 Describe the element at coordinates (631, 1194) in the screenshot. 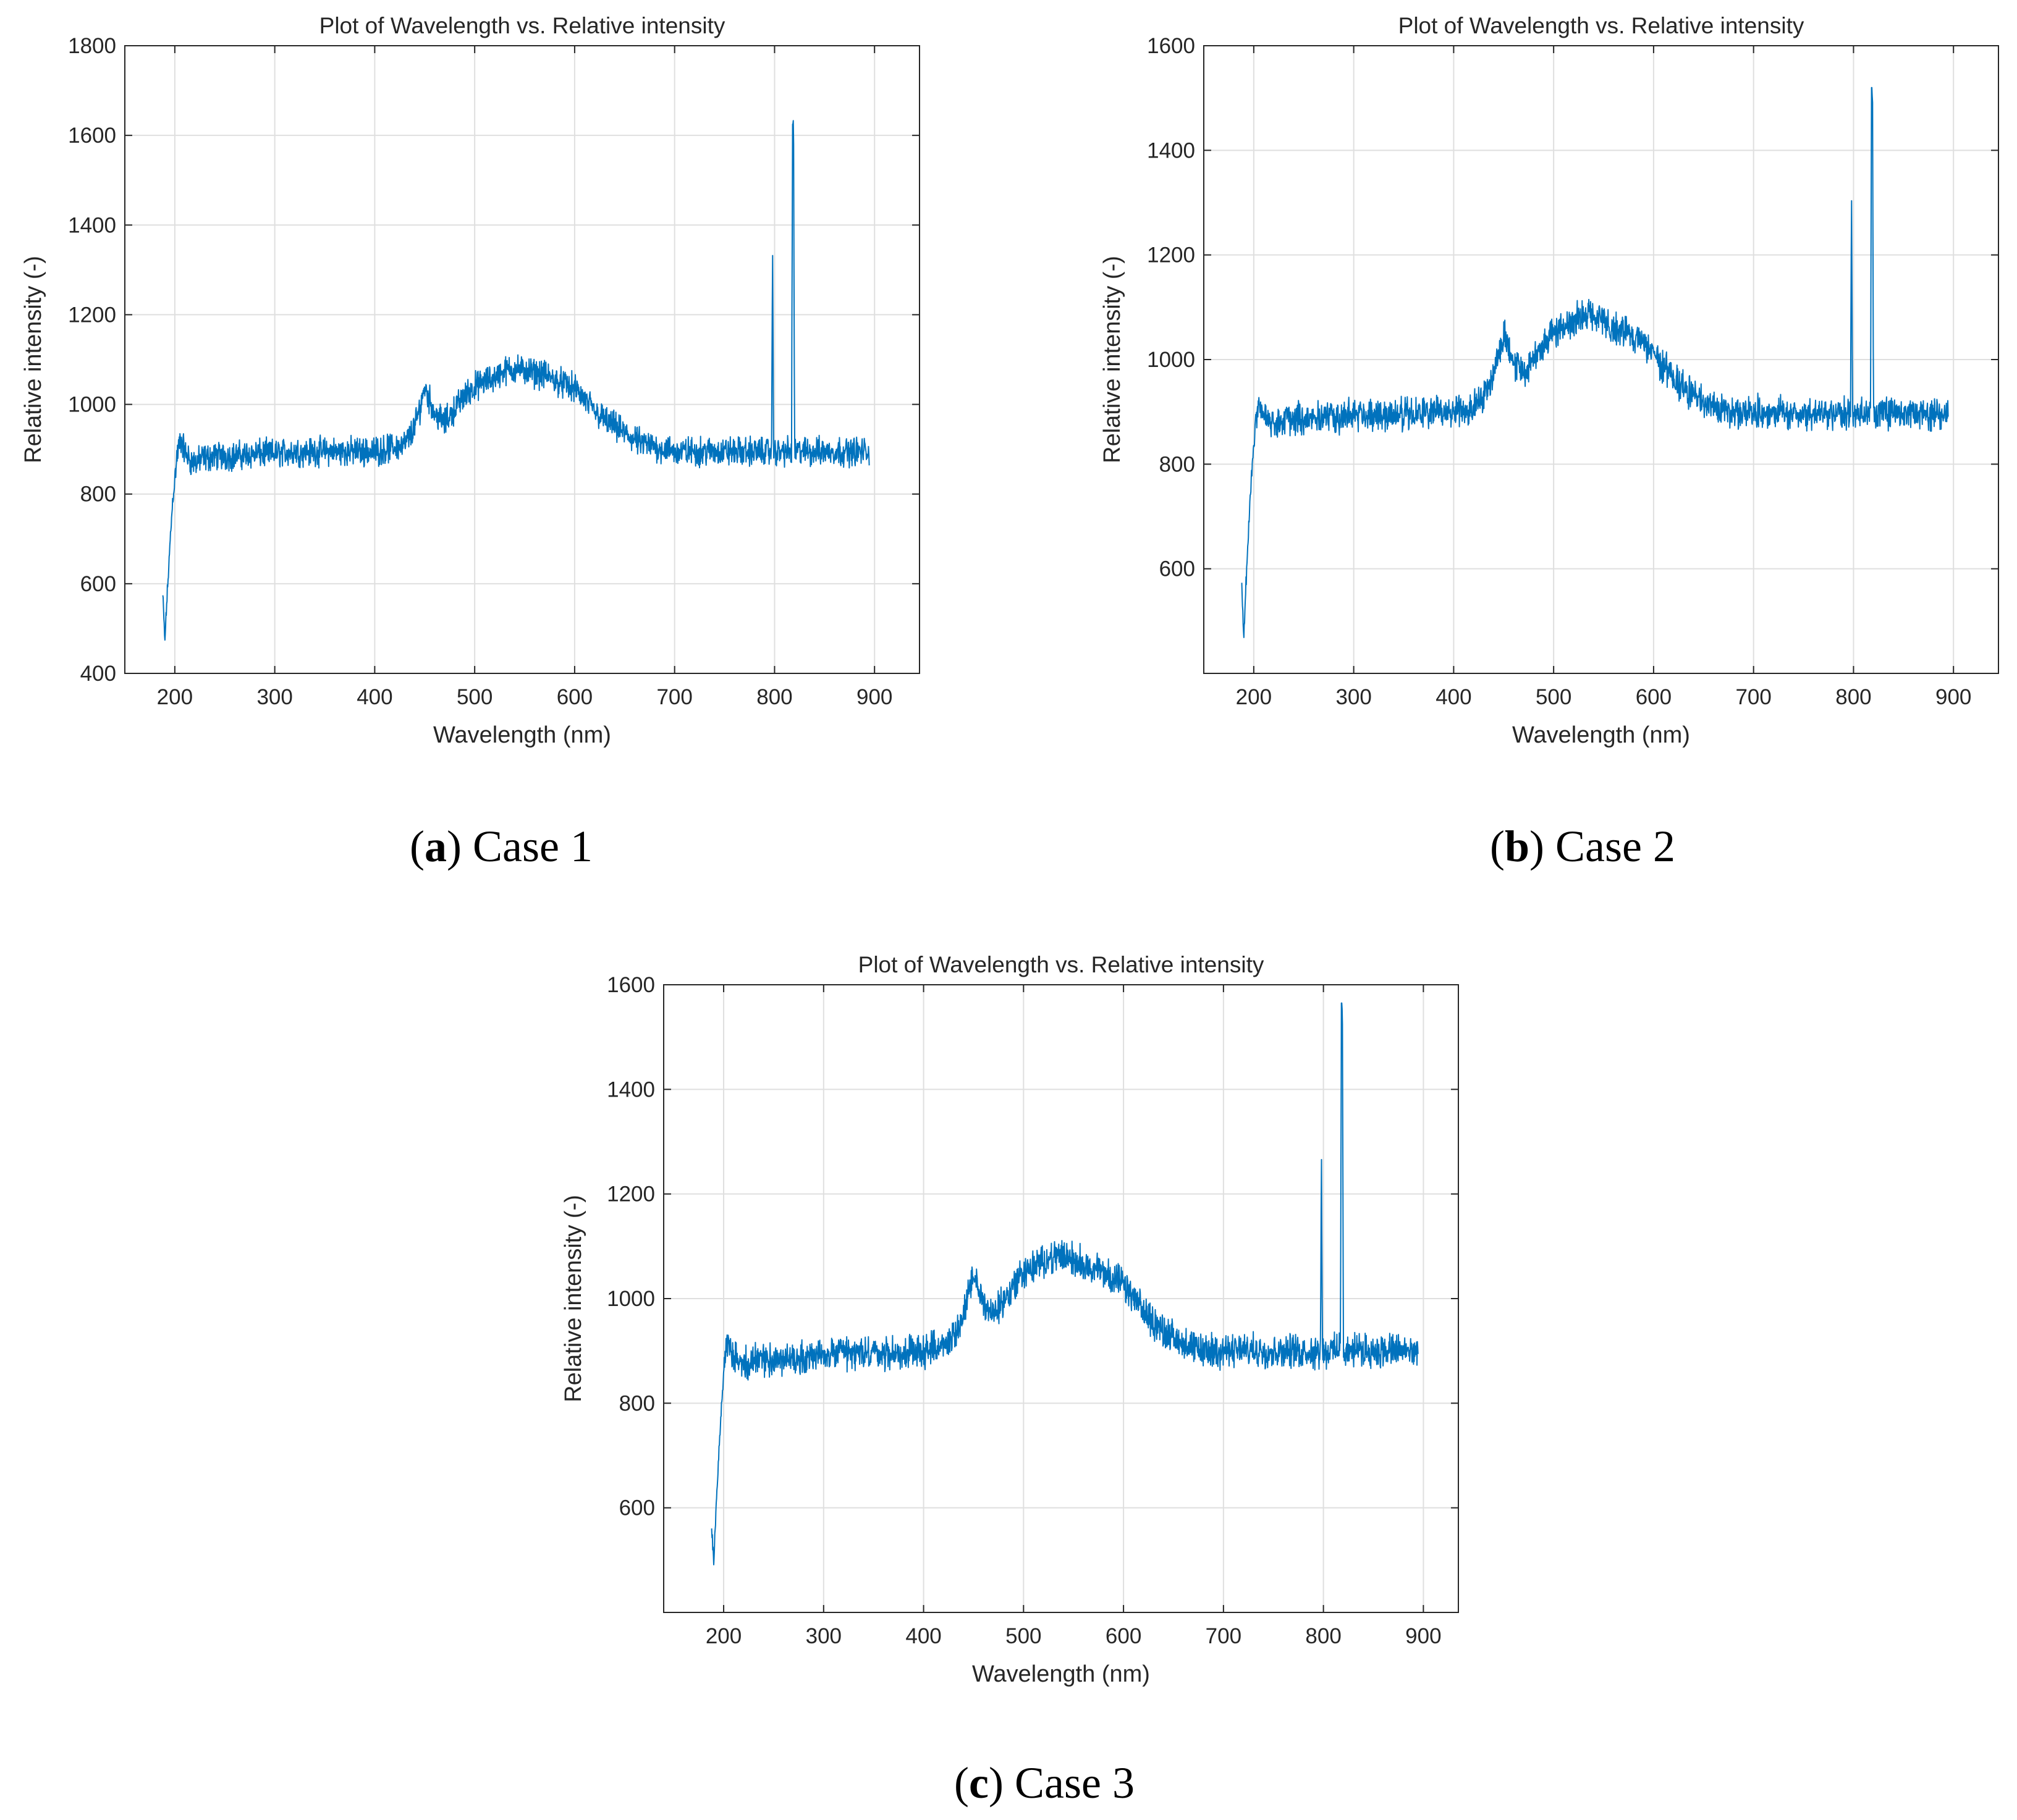

I see `panel-c-y-tick-label: 1200` at that location.